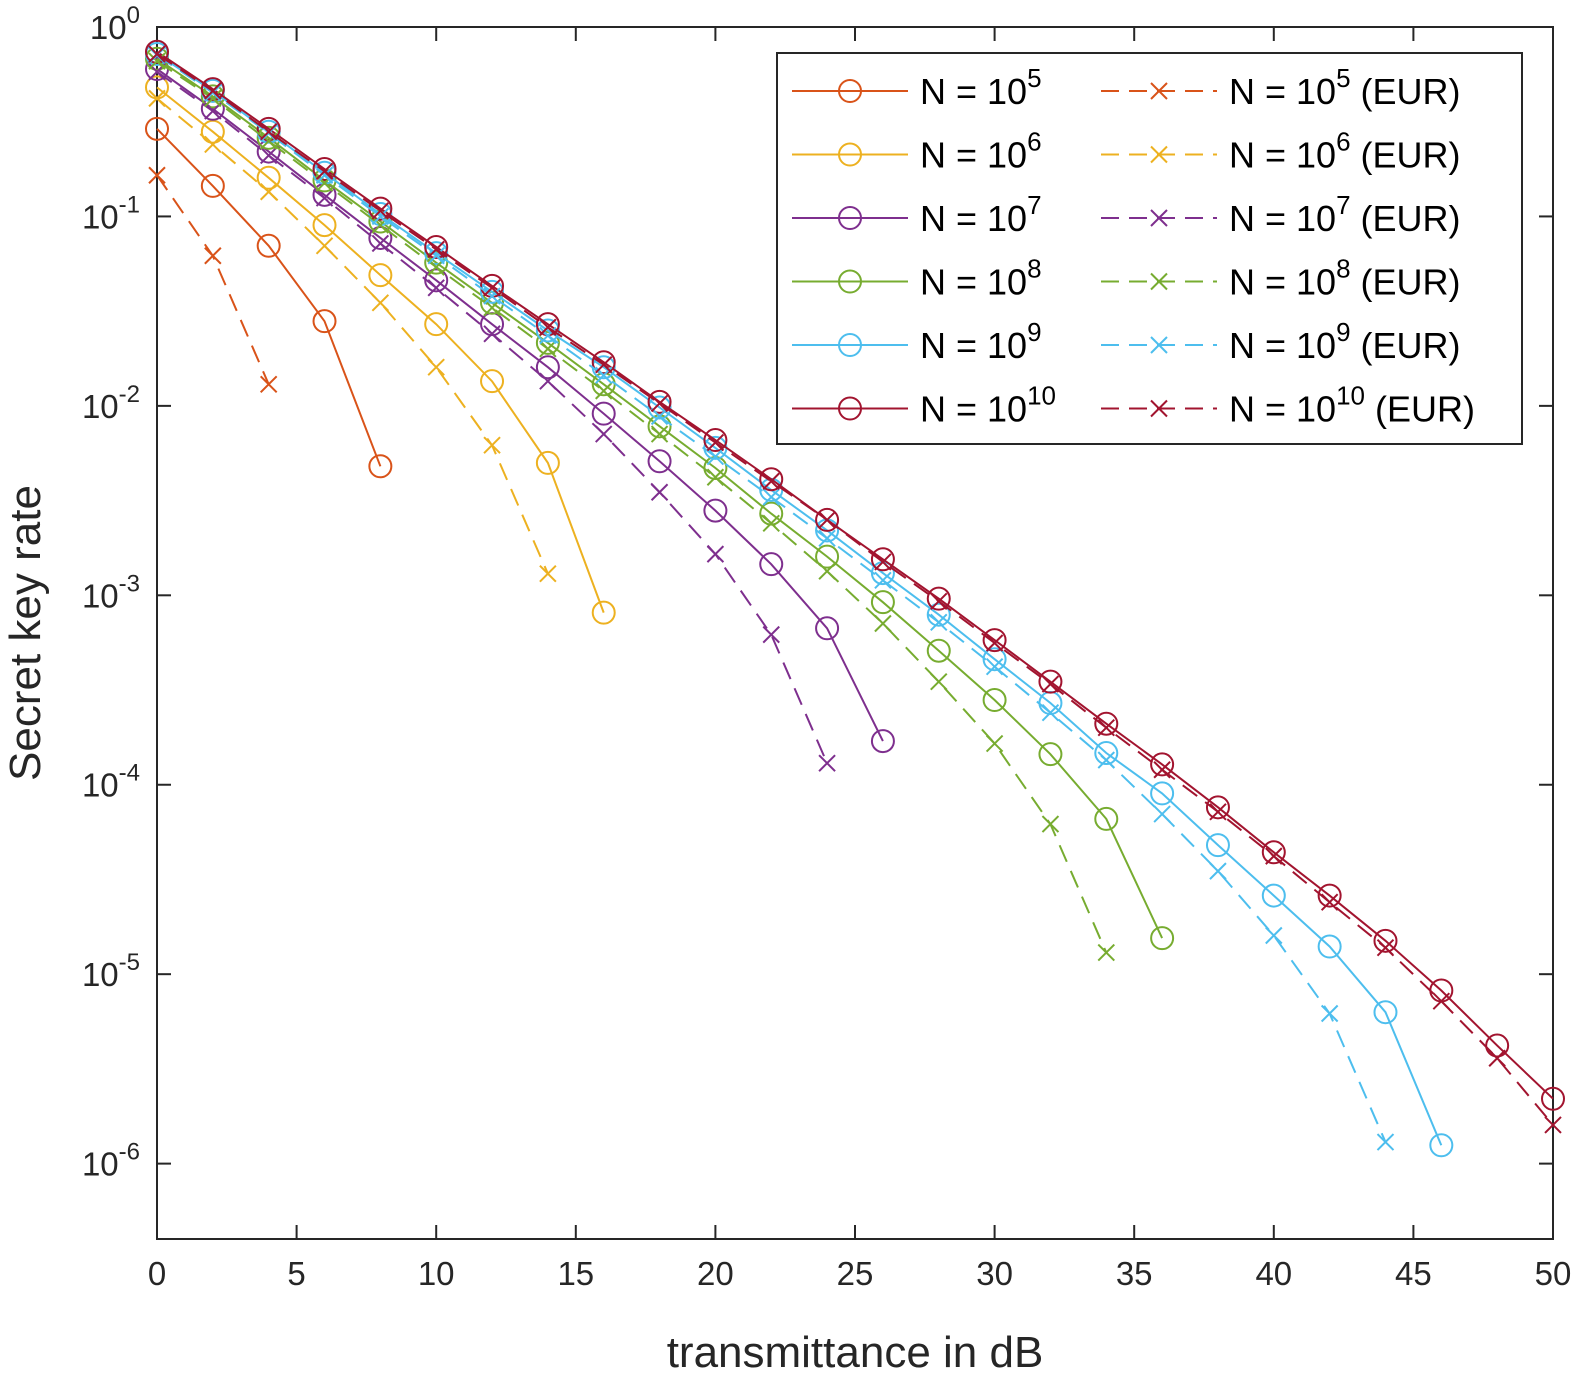 This screenshot has height=1377, width=1578. What do you see at coordinates (1134, 1273) in the screenshot?
I see `x-tick-label: 35` at bounding box center [1134, 1273].